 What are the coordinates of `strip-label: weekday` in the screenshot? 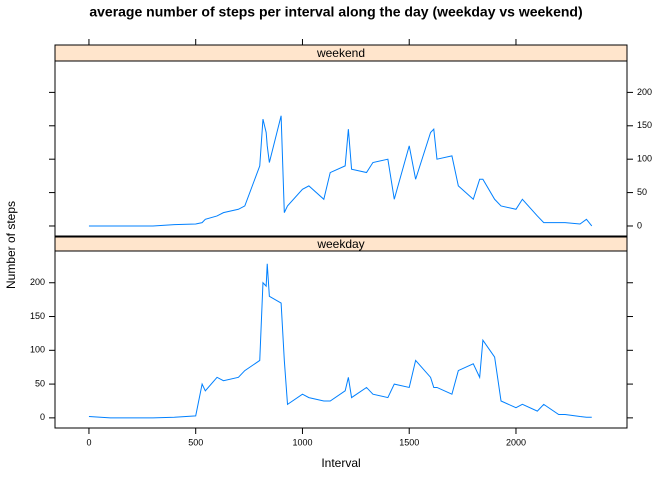 It's located at (340, 244).